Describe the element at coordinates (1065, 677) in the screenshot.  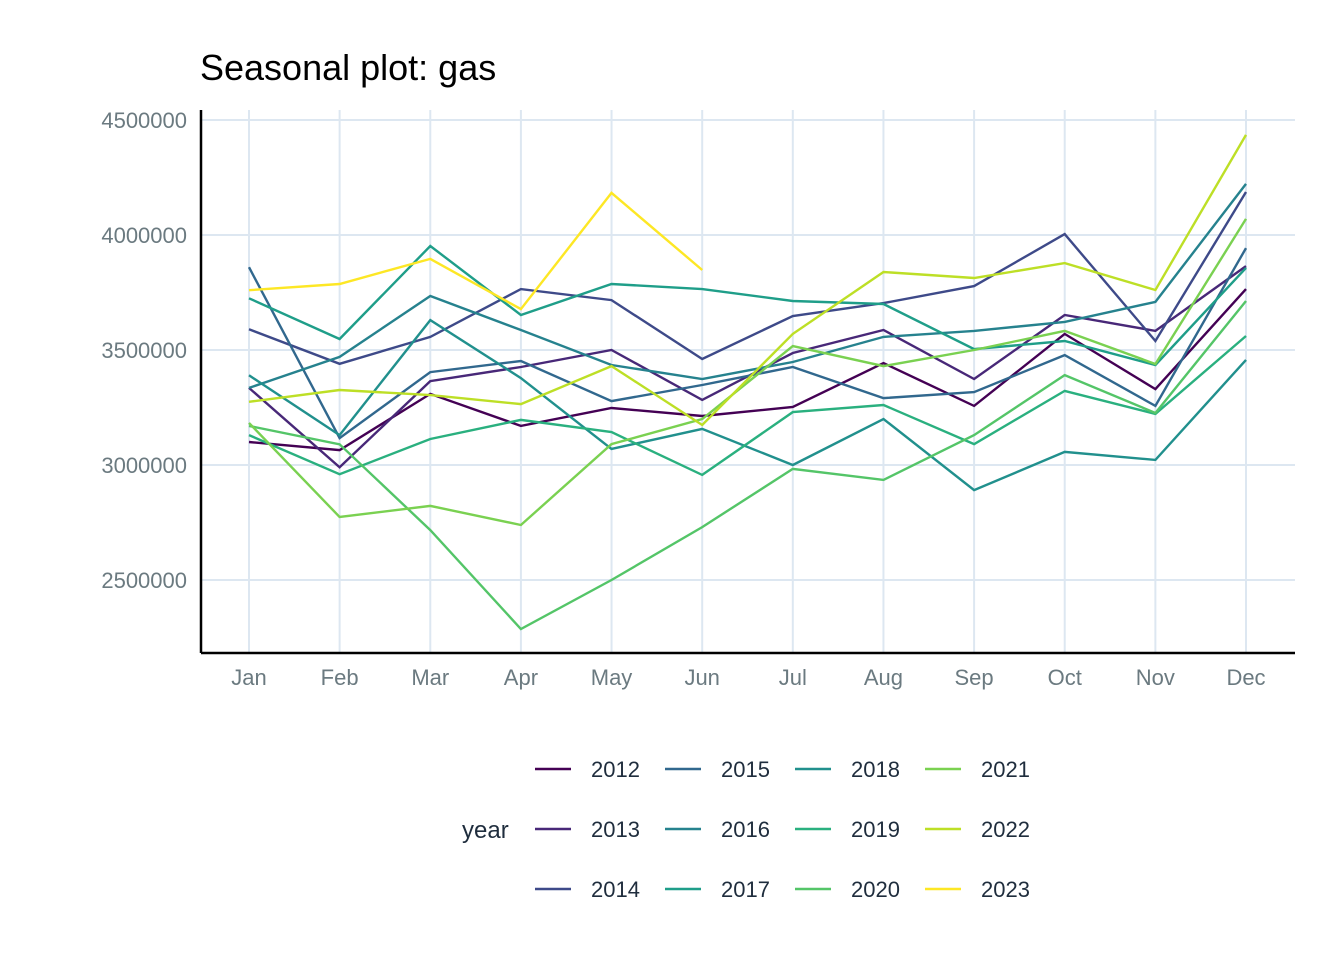
I see `x-tick-label: Oct` at that location.